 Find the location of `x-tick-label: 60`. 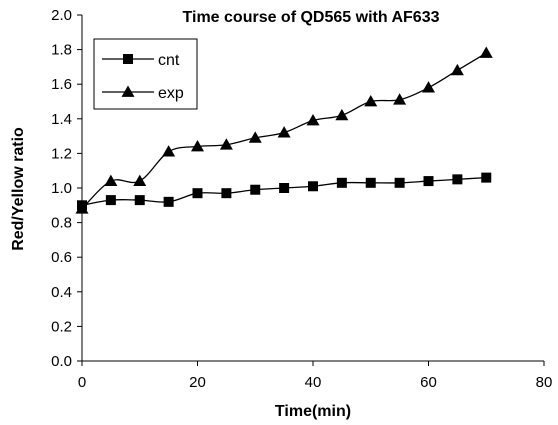

x-tick-label: 60 is located at coordinates (428, 382).